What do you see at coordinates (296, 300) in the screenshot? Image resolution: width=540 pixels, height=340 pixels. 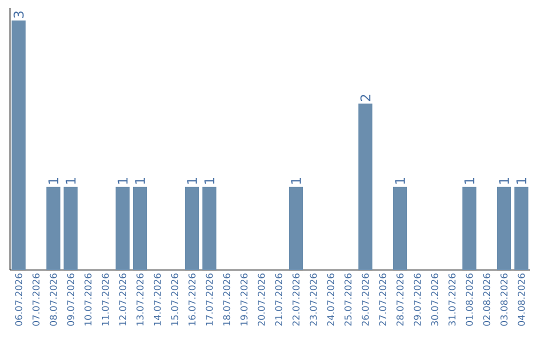 I see `x-tick-label: 22.07.2026` at bounding box center [296, 300].